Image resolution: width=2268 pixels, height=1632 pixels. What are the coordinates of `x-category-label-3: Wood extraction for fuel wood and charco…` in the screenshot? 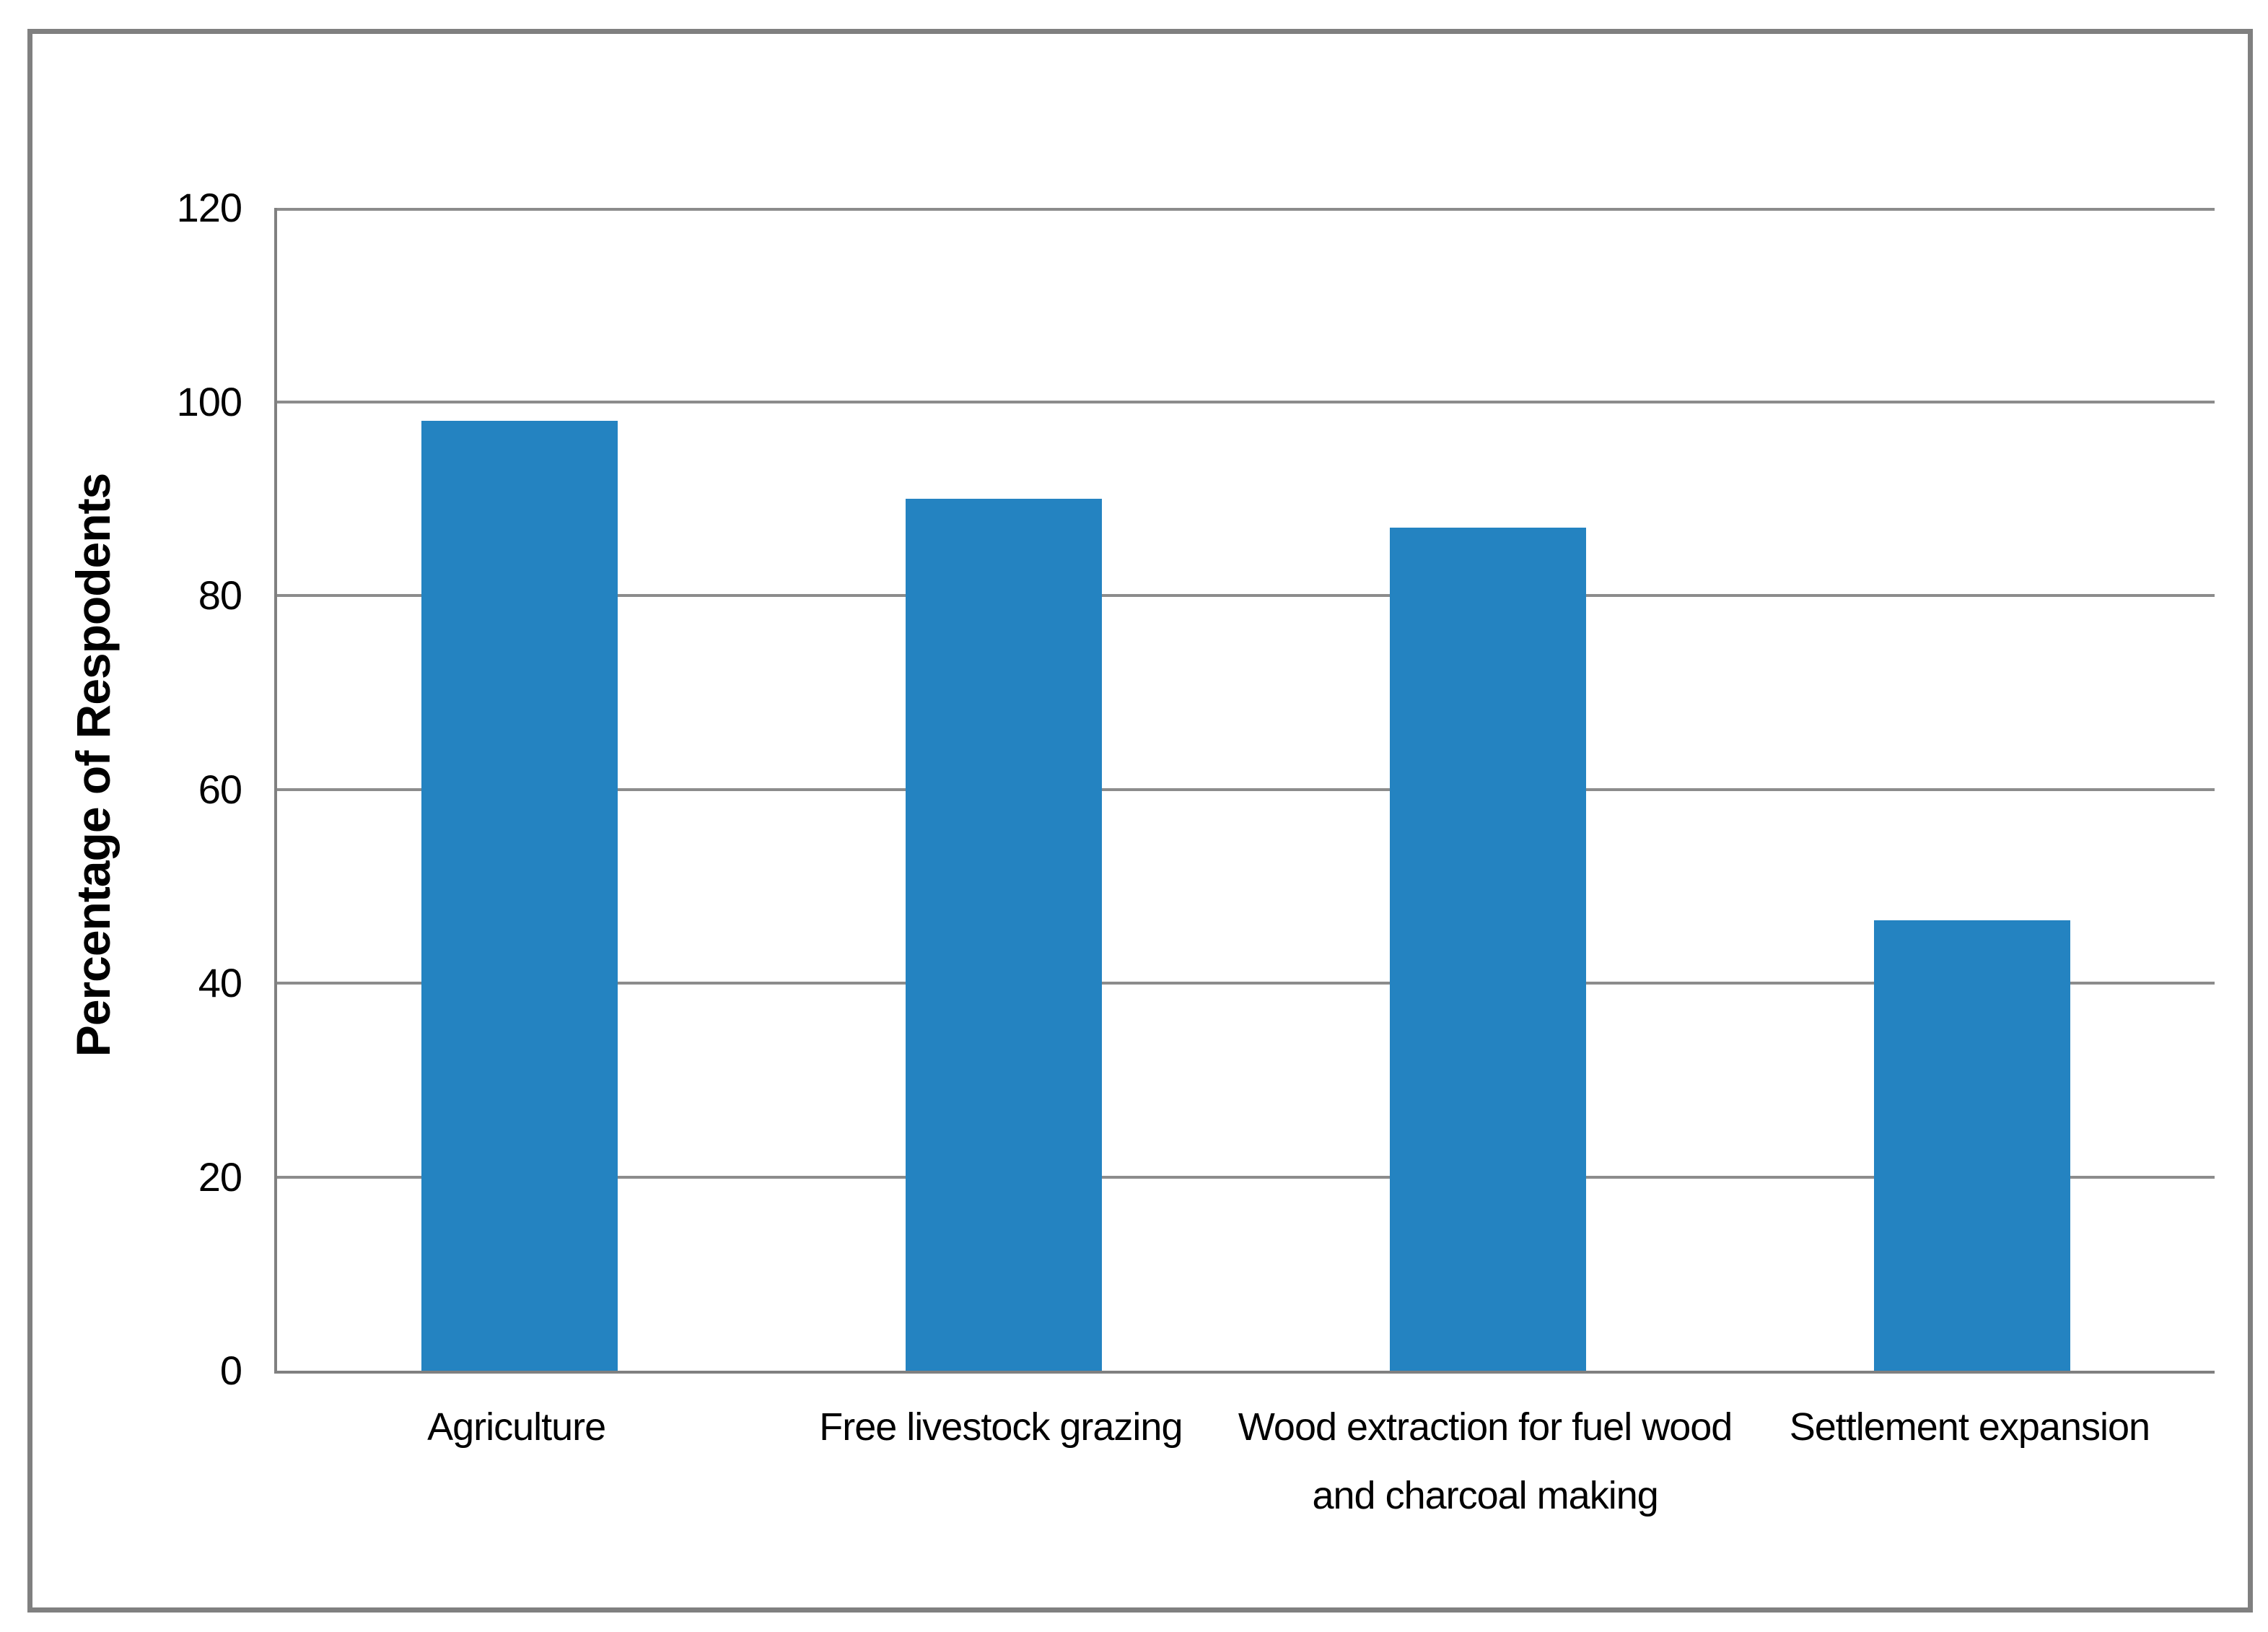 It's located at (1485, 1461).